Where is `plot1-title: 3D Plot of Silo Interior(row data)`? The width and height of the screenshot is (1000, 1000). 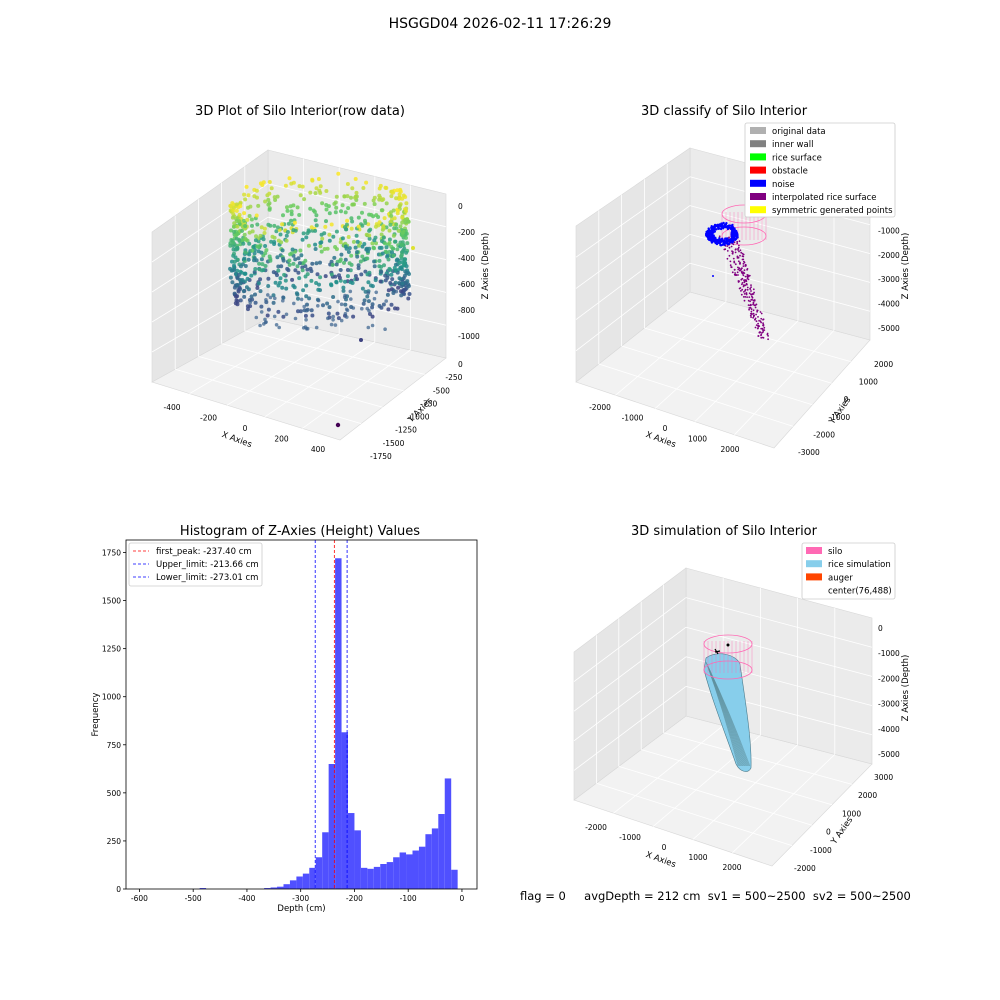 plot1-title: 3D Plot of Silo Interior(row data) is located at coordinates (300, 111).